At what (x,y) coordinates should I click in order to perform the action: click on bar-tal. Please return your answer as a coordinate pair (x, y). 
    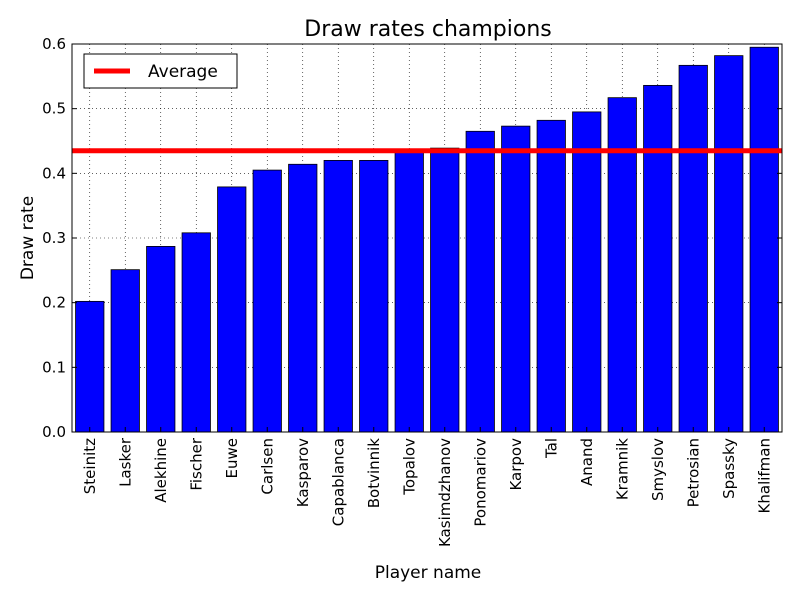
    Looking at the image, I should click on (551, 276).